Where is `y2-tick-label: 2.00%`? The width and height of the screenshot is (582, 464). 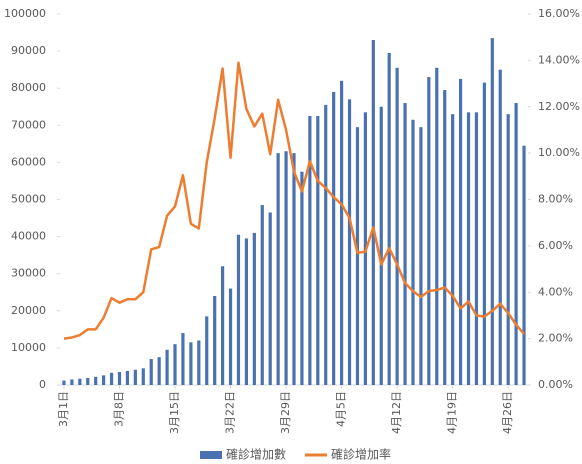
y2-tick-label: 2.00% is located at coordinates (555, 338).